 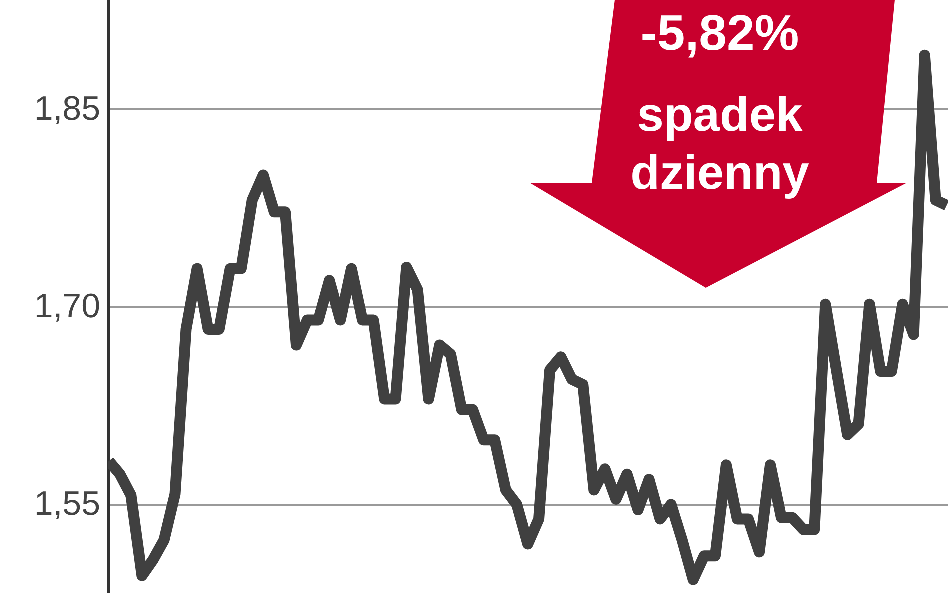 What do you see at coordinates (67, 307) in the screenshot?
I see `y-tick-label: 1,70` at bounding box center [67, 307].